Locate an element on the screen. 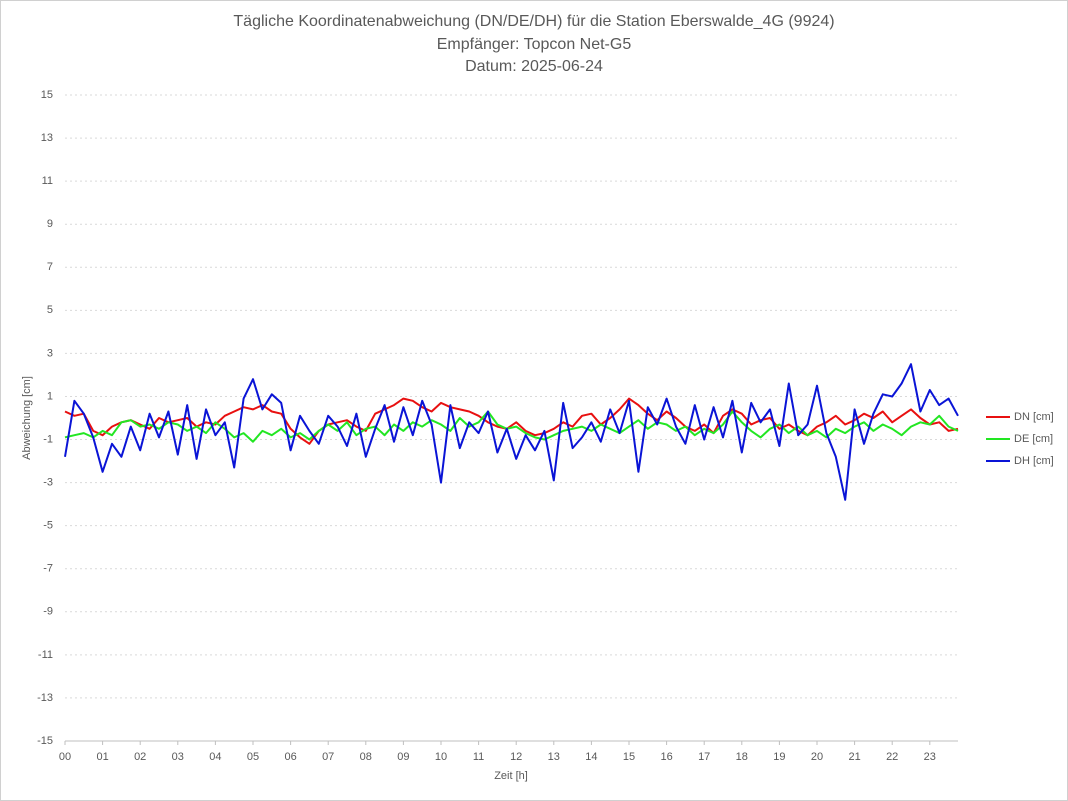 The height and width of the screenshot is (801, 1068). x-tick-label: 09 is located at coordinates (403, 757).